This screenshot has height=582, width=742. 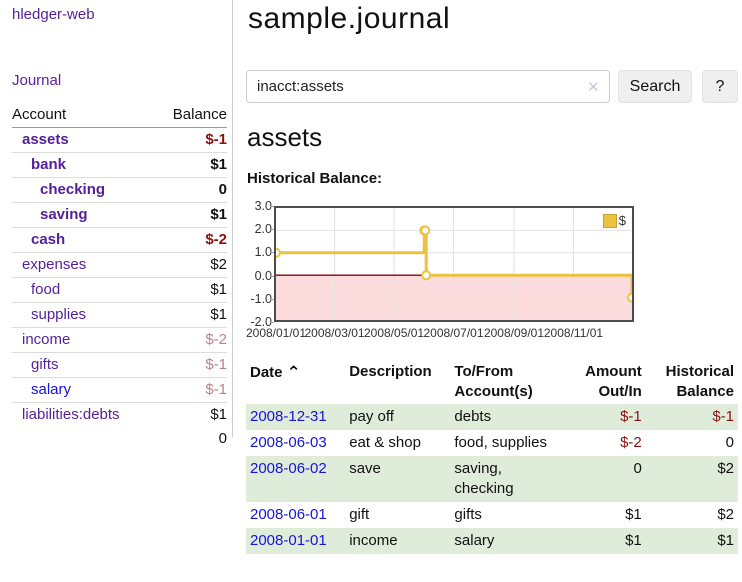 I want to click on account-name-cell: bank, so click(x=83, y=165).